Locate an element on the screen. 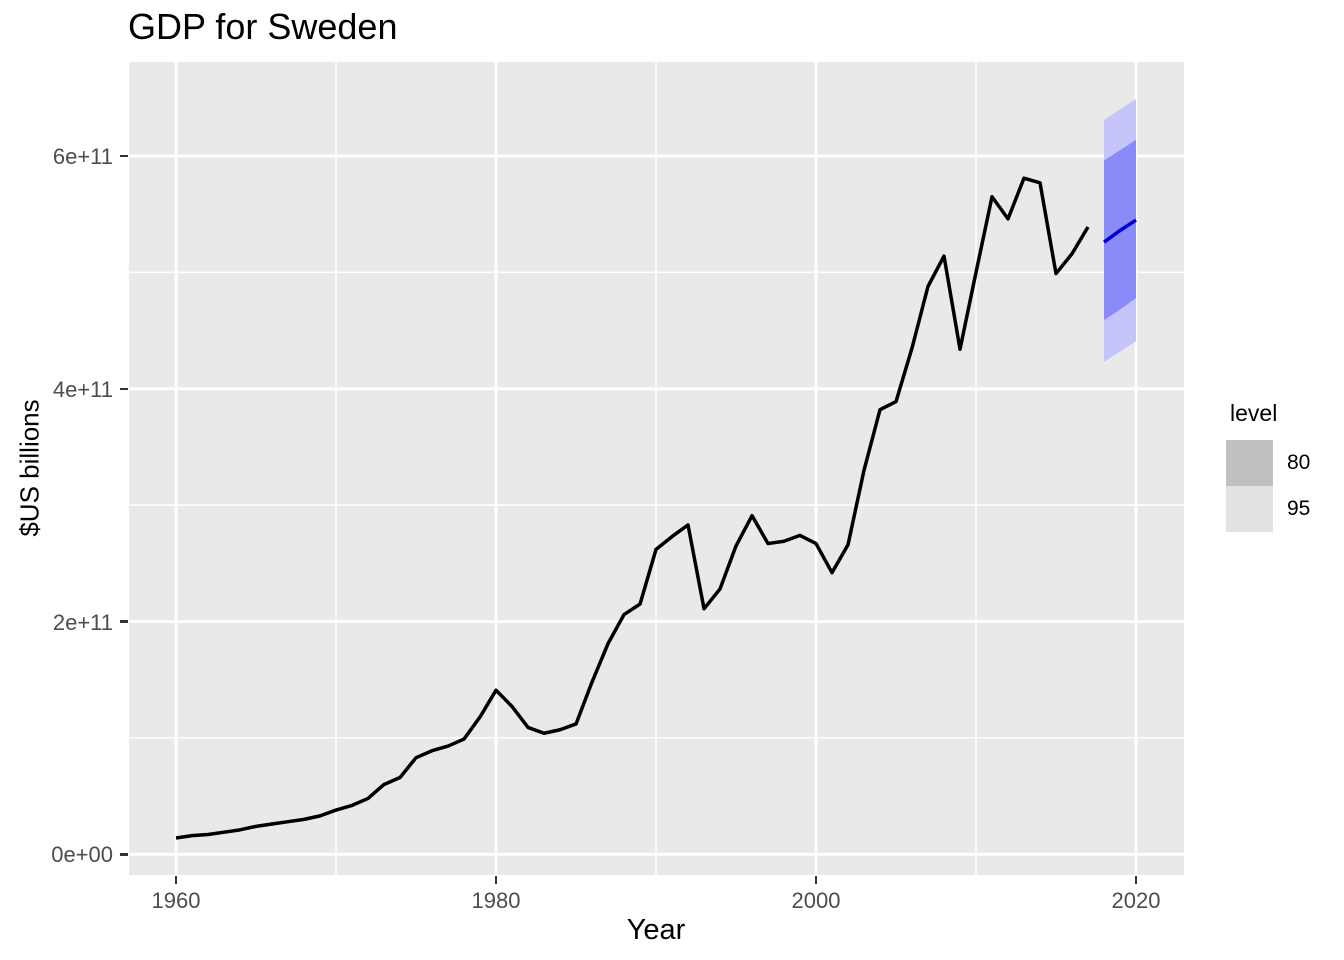 This screenshot has width=1344, height=960. legend-title: level is located at coordinates (1254, 413).